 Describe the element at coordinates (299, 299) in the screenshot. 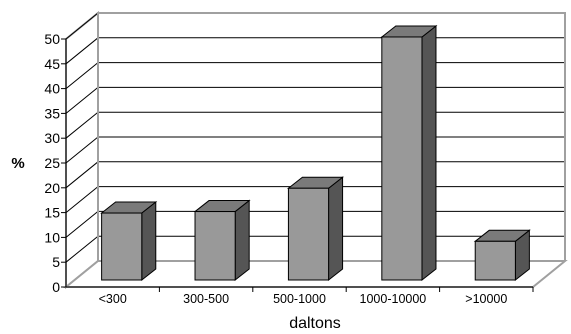

I see `x-category-label: 500-1000` at that location.